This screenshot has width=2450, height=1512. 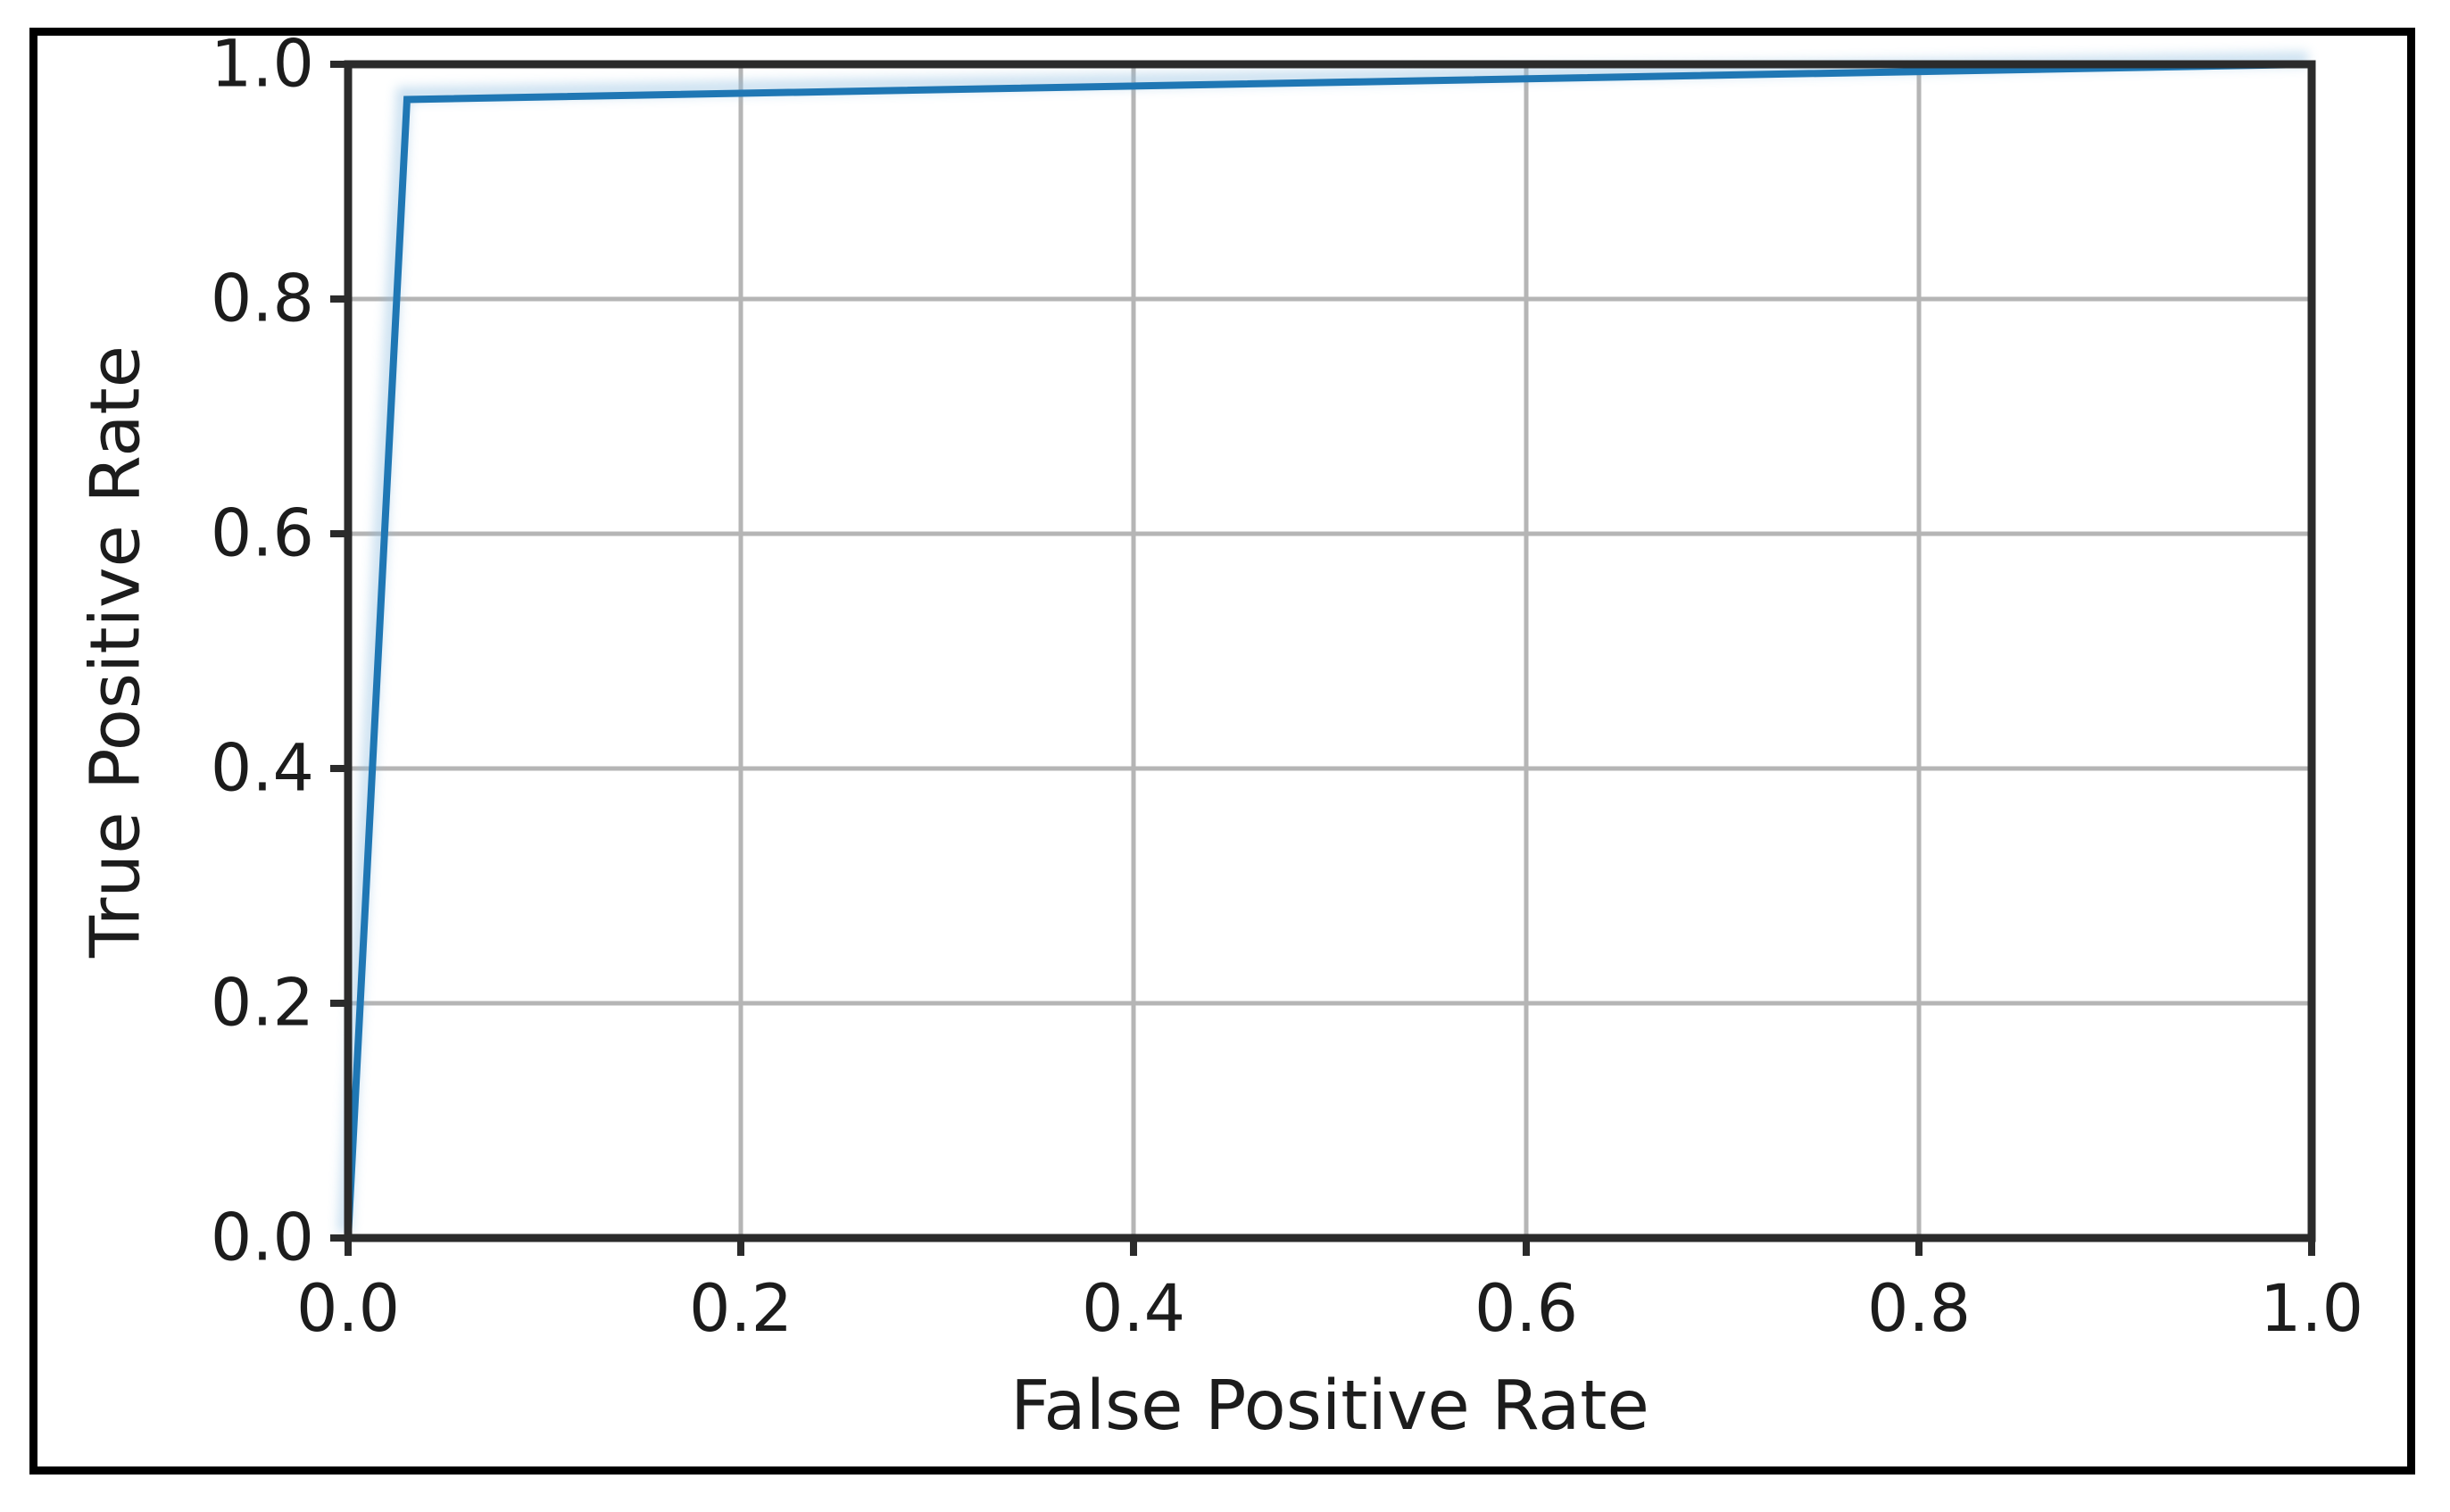 What do you see at coordinates (1526, 1309) in the screenshot?
I see `x-tick-label: 0.6` at bounding box center [1526, 1309].